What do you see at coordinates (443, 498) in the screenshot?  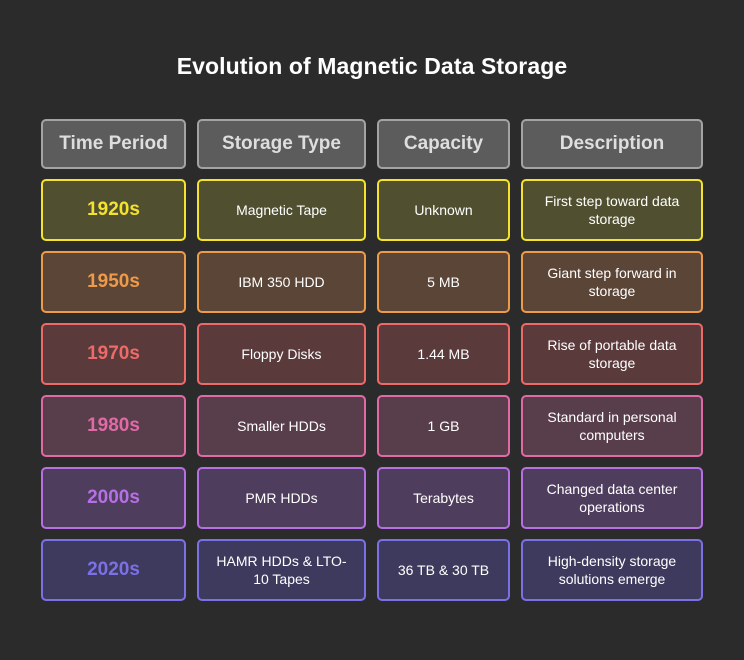 I see `row-capacity-cell: Terabytes` at bounding box center [443, 498].